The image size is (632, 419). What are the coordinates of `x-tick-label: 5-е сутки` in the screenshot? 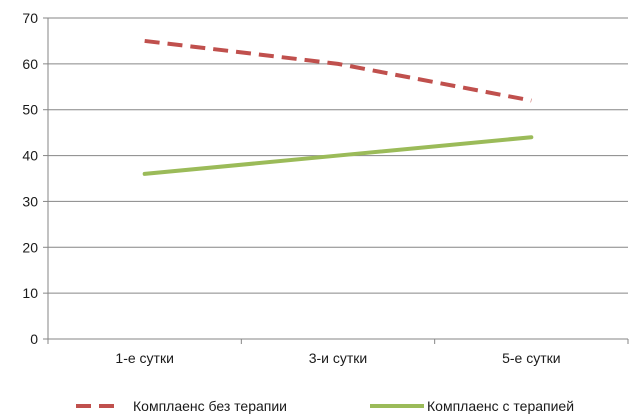 It's located at (531, 358).